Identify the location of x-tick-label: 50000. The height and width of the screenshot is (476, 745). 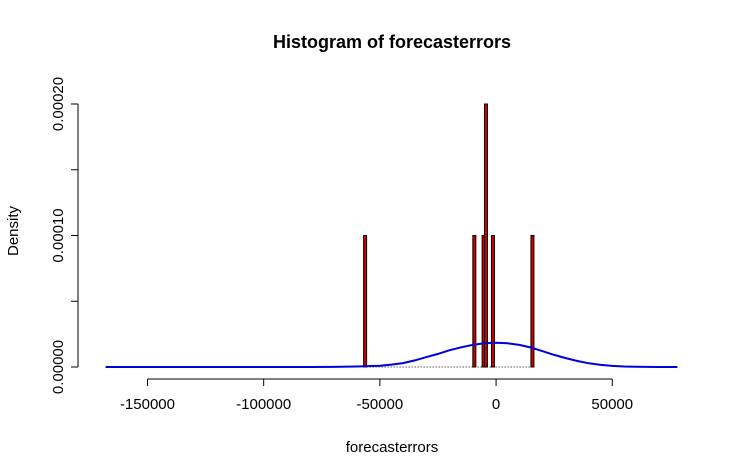
(612, 404).